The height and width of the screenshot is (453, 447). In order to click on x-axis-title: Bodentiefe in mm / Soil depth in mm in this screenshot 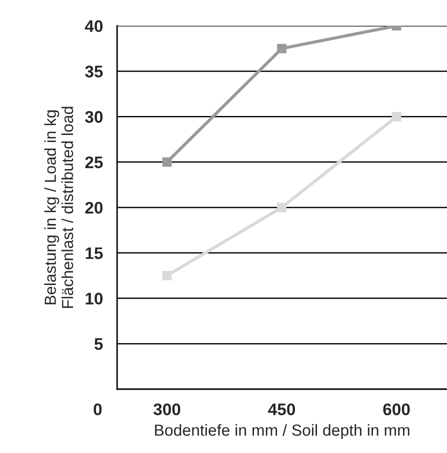, I will do `click(282, 431)`.